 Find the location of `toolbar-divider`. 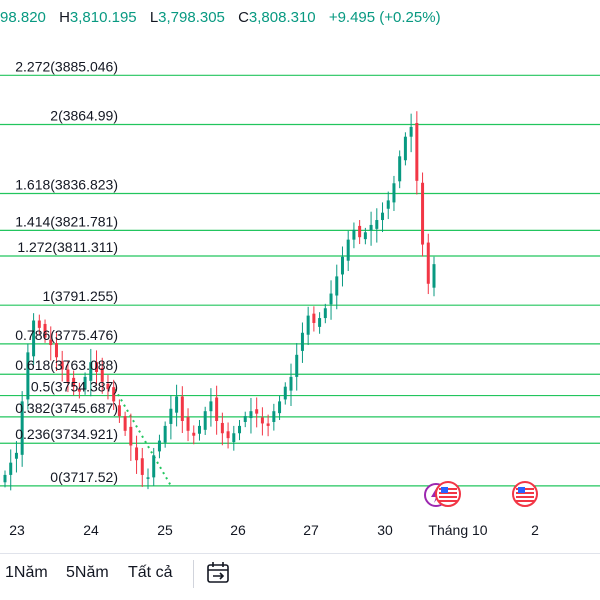

toolbar-divider is located at coordinates (193, 574).